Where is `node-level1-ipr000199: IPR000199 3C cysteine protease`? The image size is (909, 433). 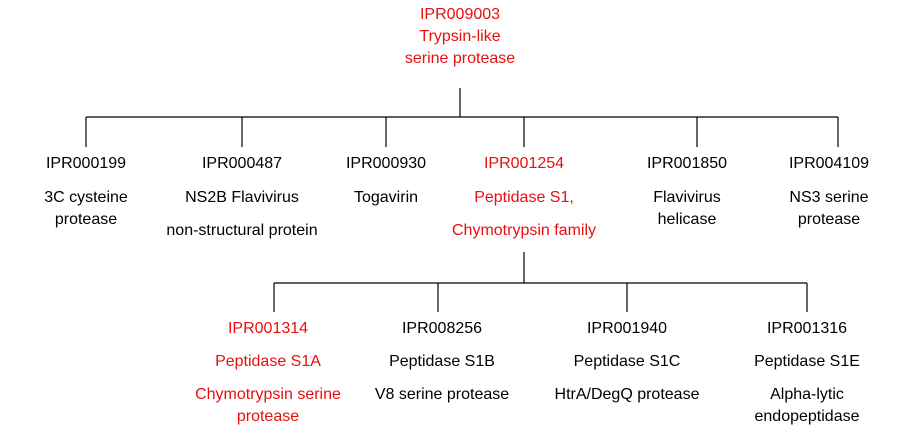
node-level1-ipr000199: IPR000199 3C cysteine protease is located at coordinates (86, 195).